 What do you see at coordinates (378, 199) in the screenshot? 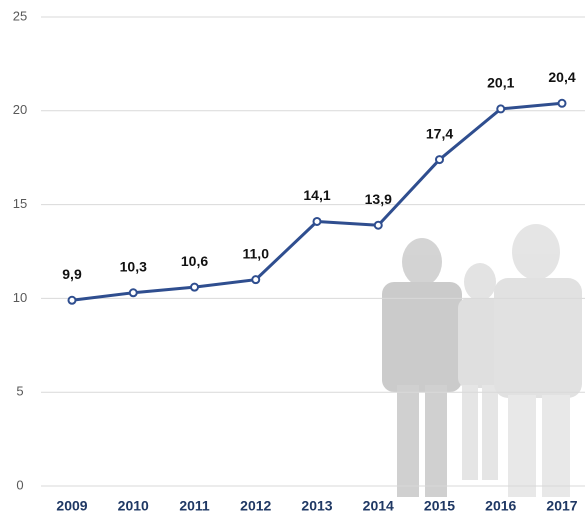
I see `value-label: 13,9` at bounding box center [378, 199].